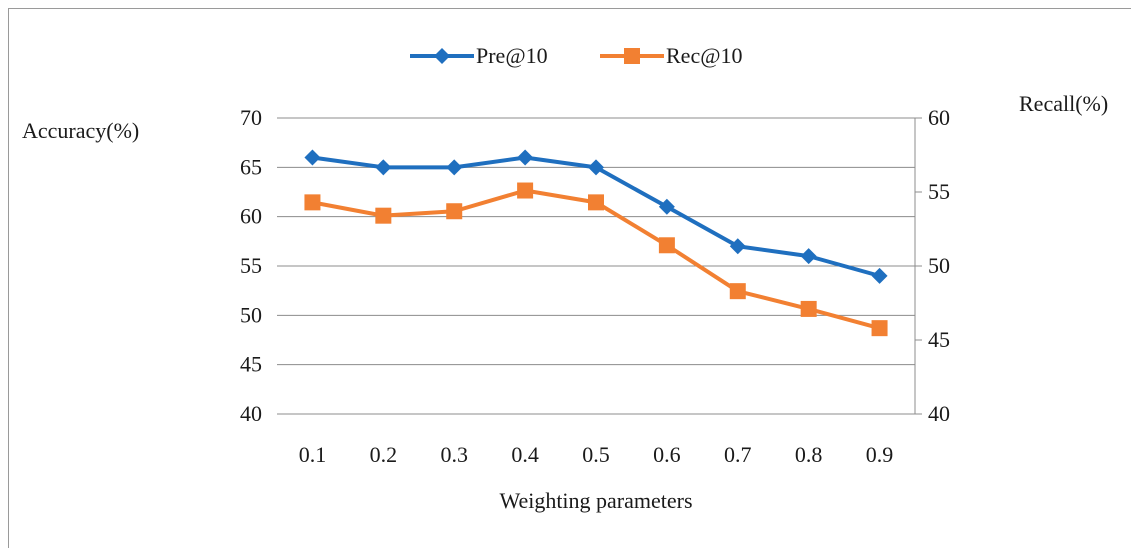  I want to click on y-right-tick-label: 55, so click(939, 191).